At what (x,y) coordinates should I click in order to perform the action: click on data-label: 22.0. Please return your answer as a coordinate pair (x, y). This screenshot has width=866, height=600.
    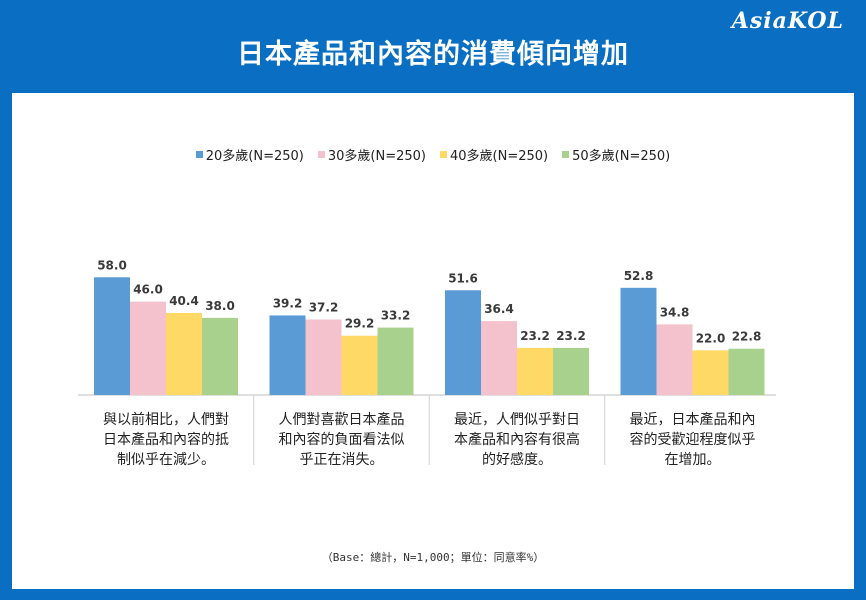
    Looking at the image, I should click on (711, 338).